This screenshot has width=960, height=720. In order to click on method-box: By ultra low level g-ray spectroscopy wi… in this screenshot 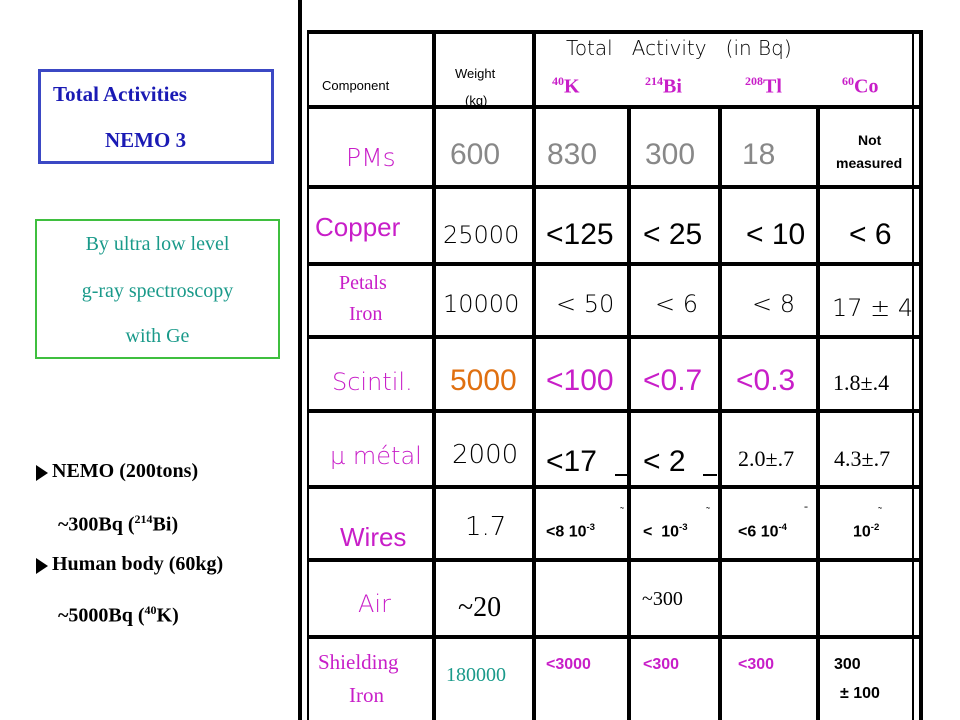, I will do `click(157, 289)`.